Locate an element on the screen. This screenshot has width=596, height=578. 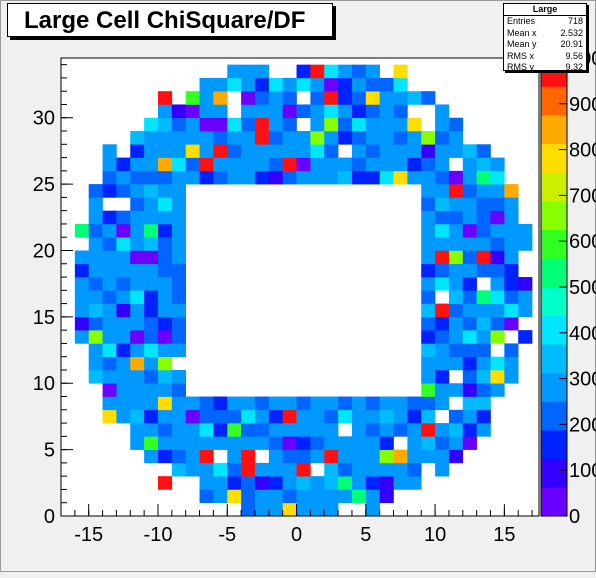
stats-row: Mean y 20.91 is located at coordinates (545, 45).